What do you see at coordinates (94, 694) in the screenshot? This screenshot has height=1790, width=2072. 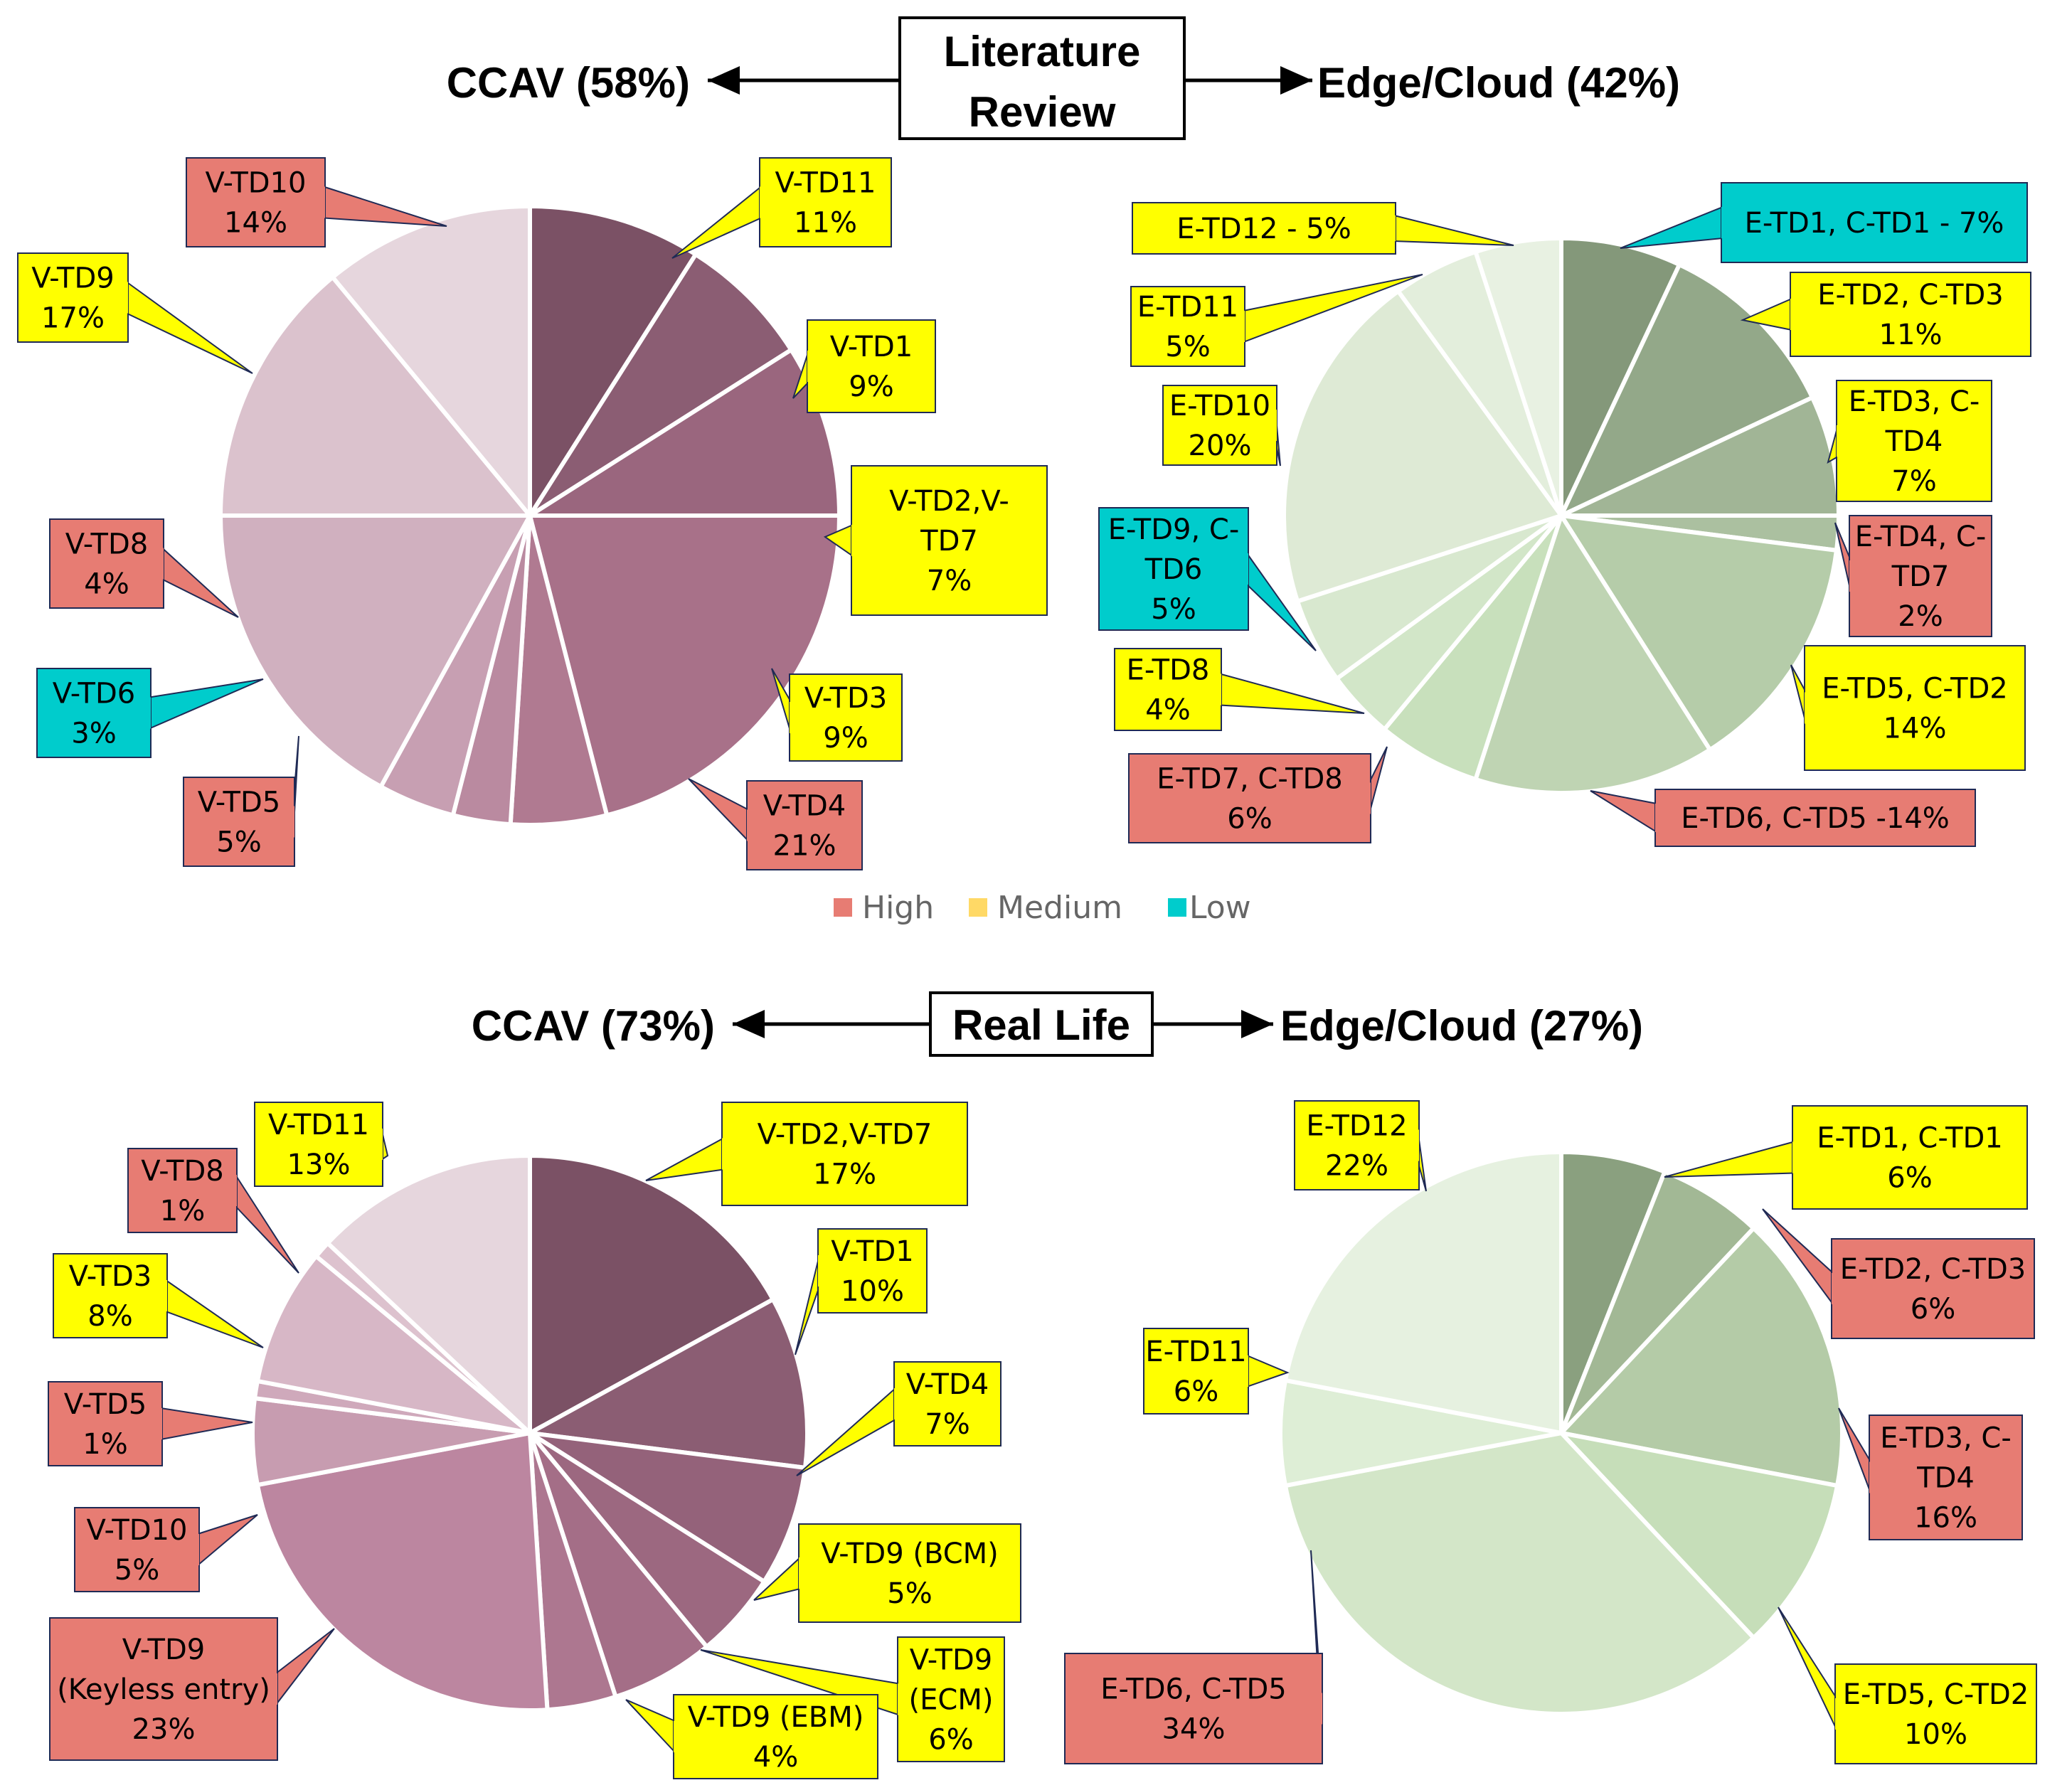 I see `callout-label-line: V-TD6` at bounding box center [94, 694].